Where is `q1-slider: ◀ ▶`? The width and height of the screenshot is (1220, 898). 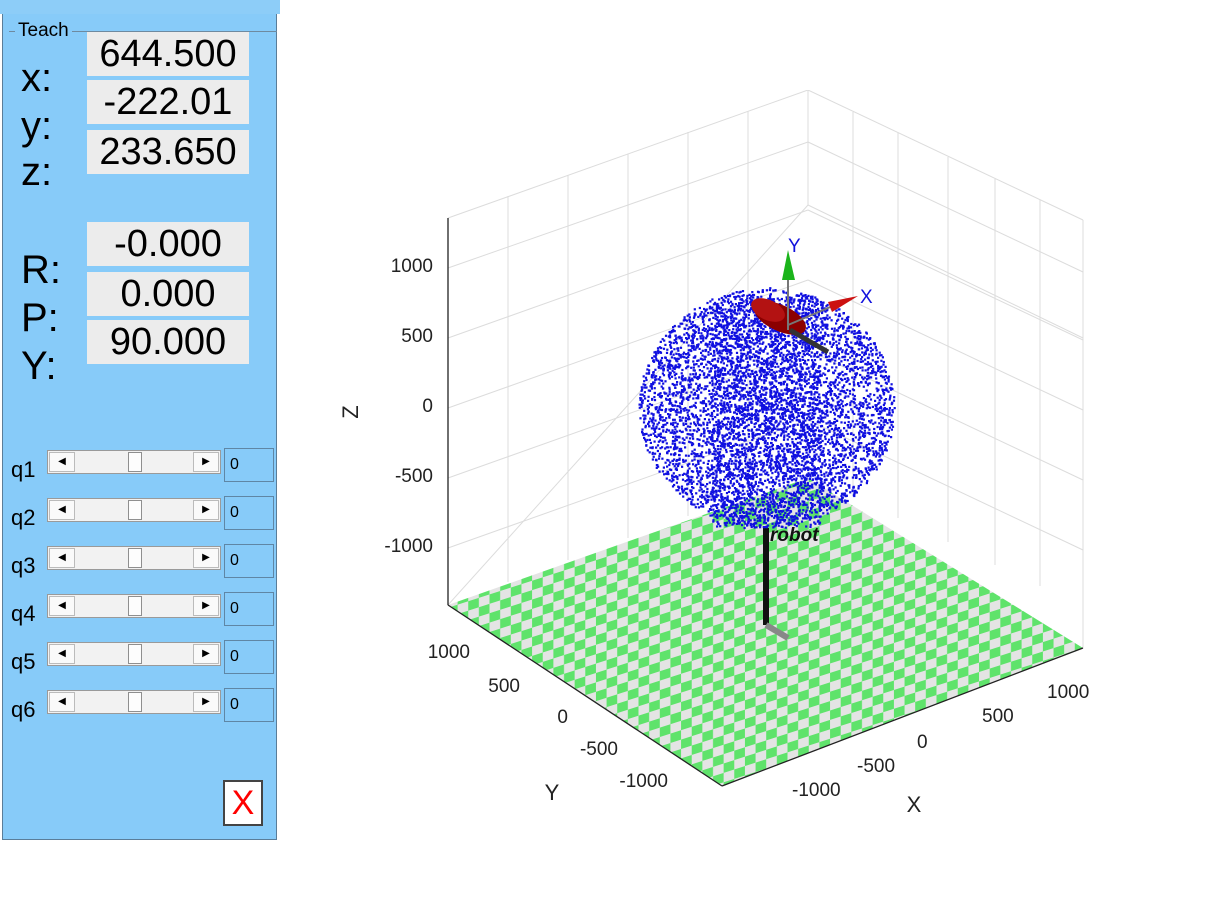
q1-slider: ◀ ▶ is located at coordinates (134, 462).